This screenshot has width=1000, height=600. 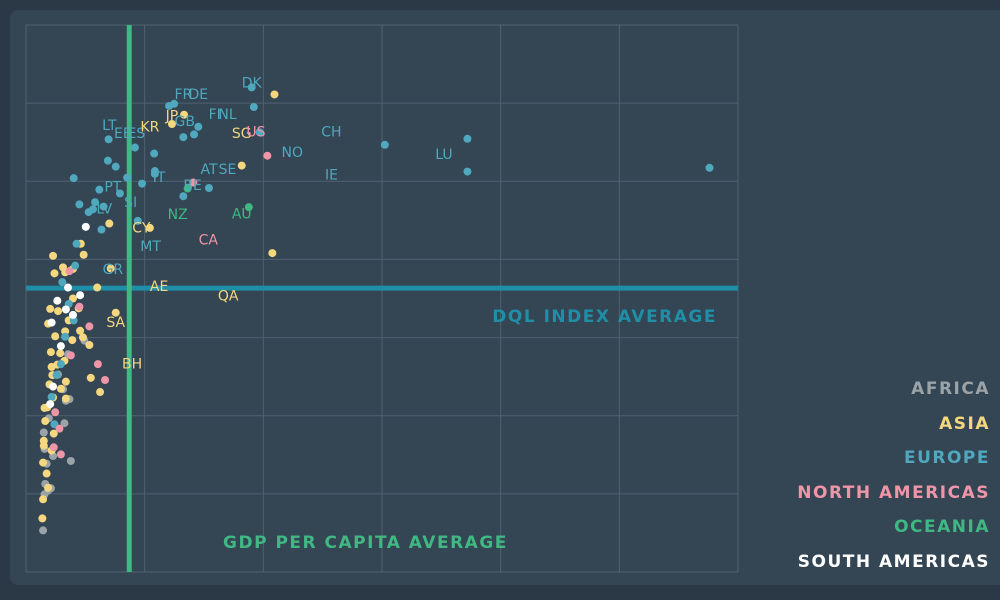 I want to click on country-label-gr: GR, so click(x=113, y=270).